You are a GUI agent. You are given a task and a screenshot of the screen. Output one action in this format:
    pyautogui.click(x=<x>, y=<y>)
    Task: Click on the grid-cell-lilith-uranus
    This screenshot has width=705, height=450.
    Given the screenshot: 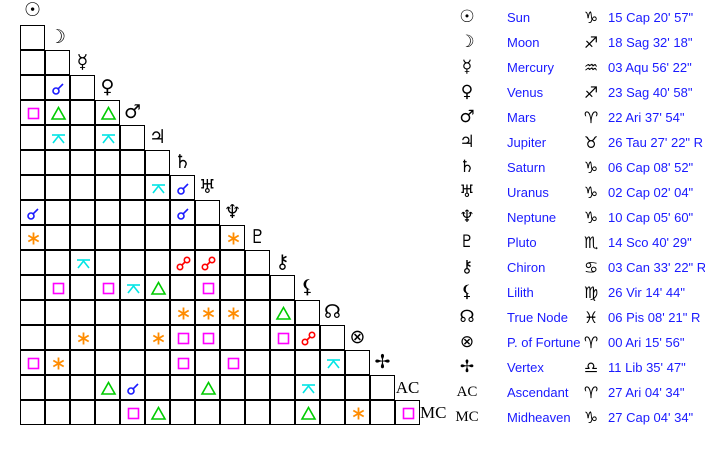 What is the action you would take?
    pyautogui.click(x=207, y=287)
    